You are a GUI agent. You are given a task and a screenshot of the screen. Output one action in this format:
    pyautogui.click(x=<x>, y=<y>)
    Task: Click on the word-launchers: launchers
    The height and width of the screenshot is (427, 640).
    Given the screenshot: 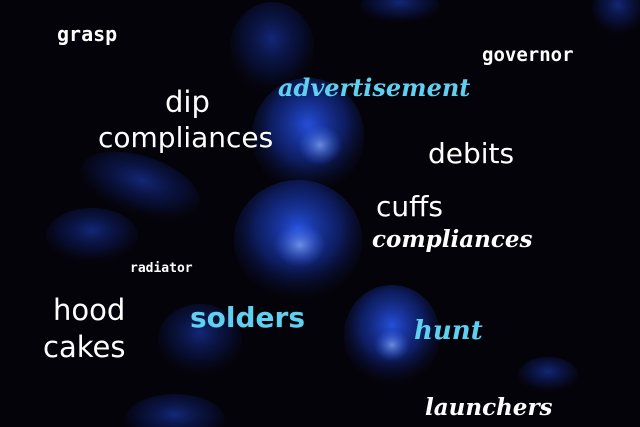 What is the action you would take?
    pyautogui.click(x=489, y=407)
    